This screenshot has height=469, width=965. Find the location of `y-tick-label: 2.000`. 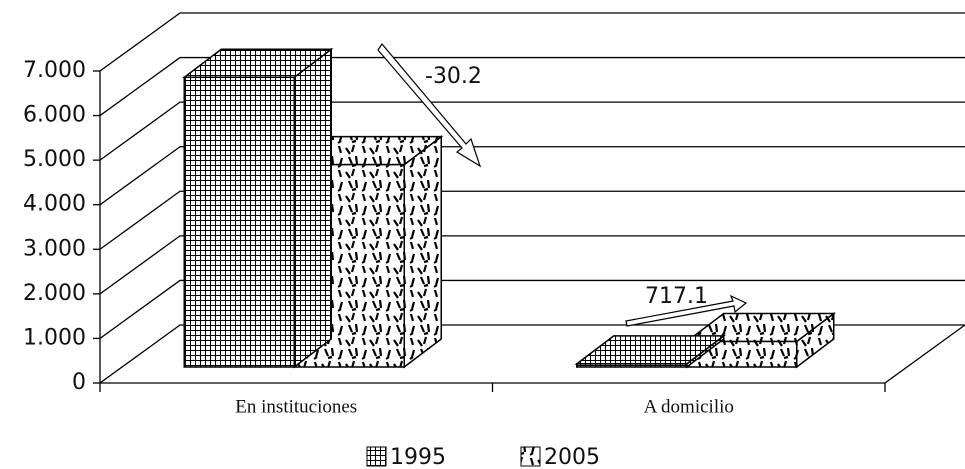

y-tick-label: 2.000 is located at coordinates (54, 293).